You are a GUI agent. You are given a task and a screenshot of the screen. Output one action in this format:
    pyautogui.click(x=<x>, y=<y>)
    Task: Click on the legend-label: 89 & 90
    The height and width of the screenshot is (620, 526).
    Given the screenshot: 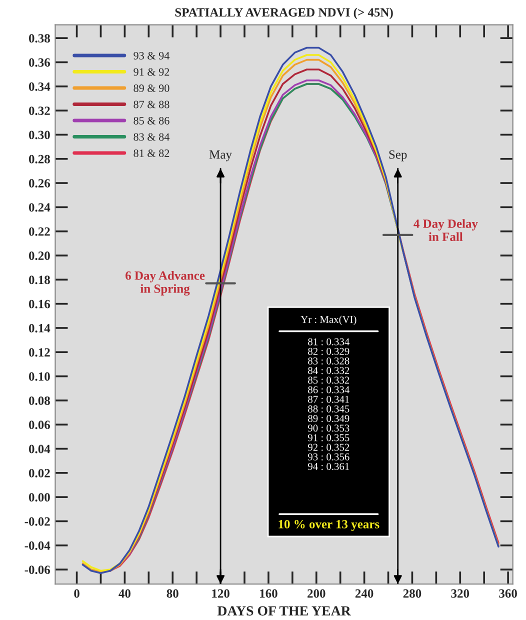 What is the action you would take?
    pyautogui.click(x=152, y=88)
    